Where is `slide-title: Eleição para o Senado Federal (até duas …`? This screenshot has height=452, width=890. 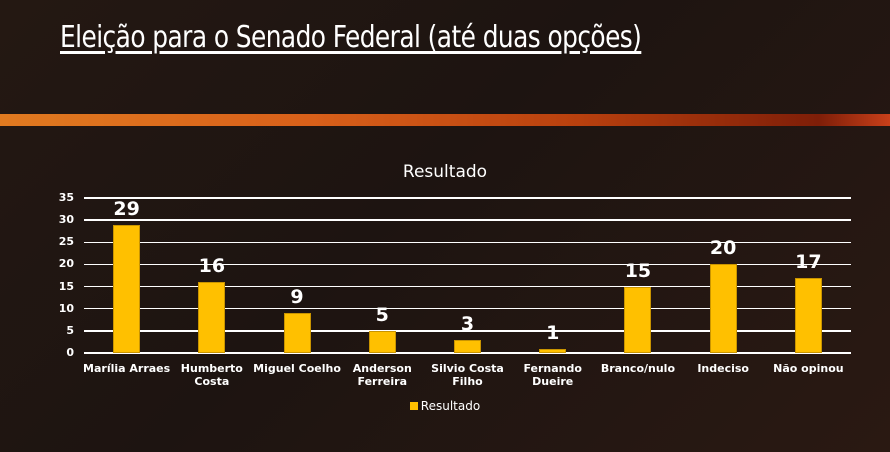
slide-title: Eleição para o Senado Federal (até duas … is located at coordinates (351, 37).